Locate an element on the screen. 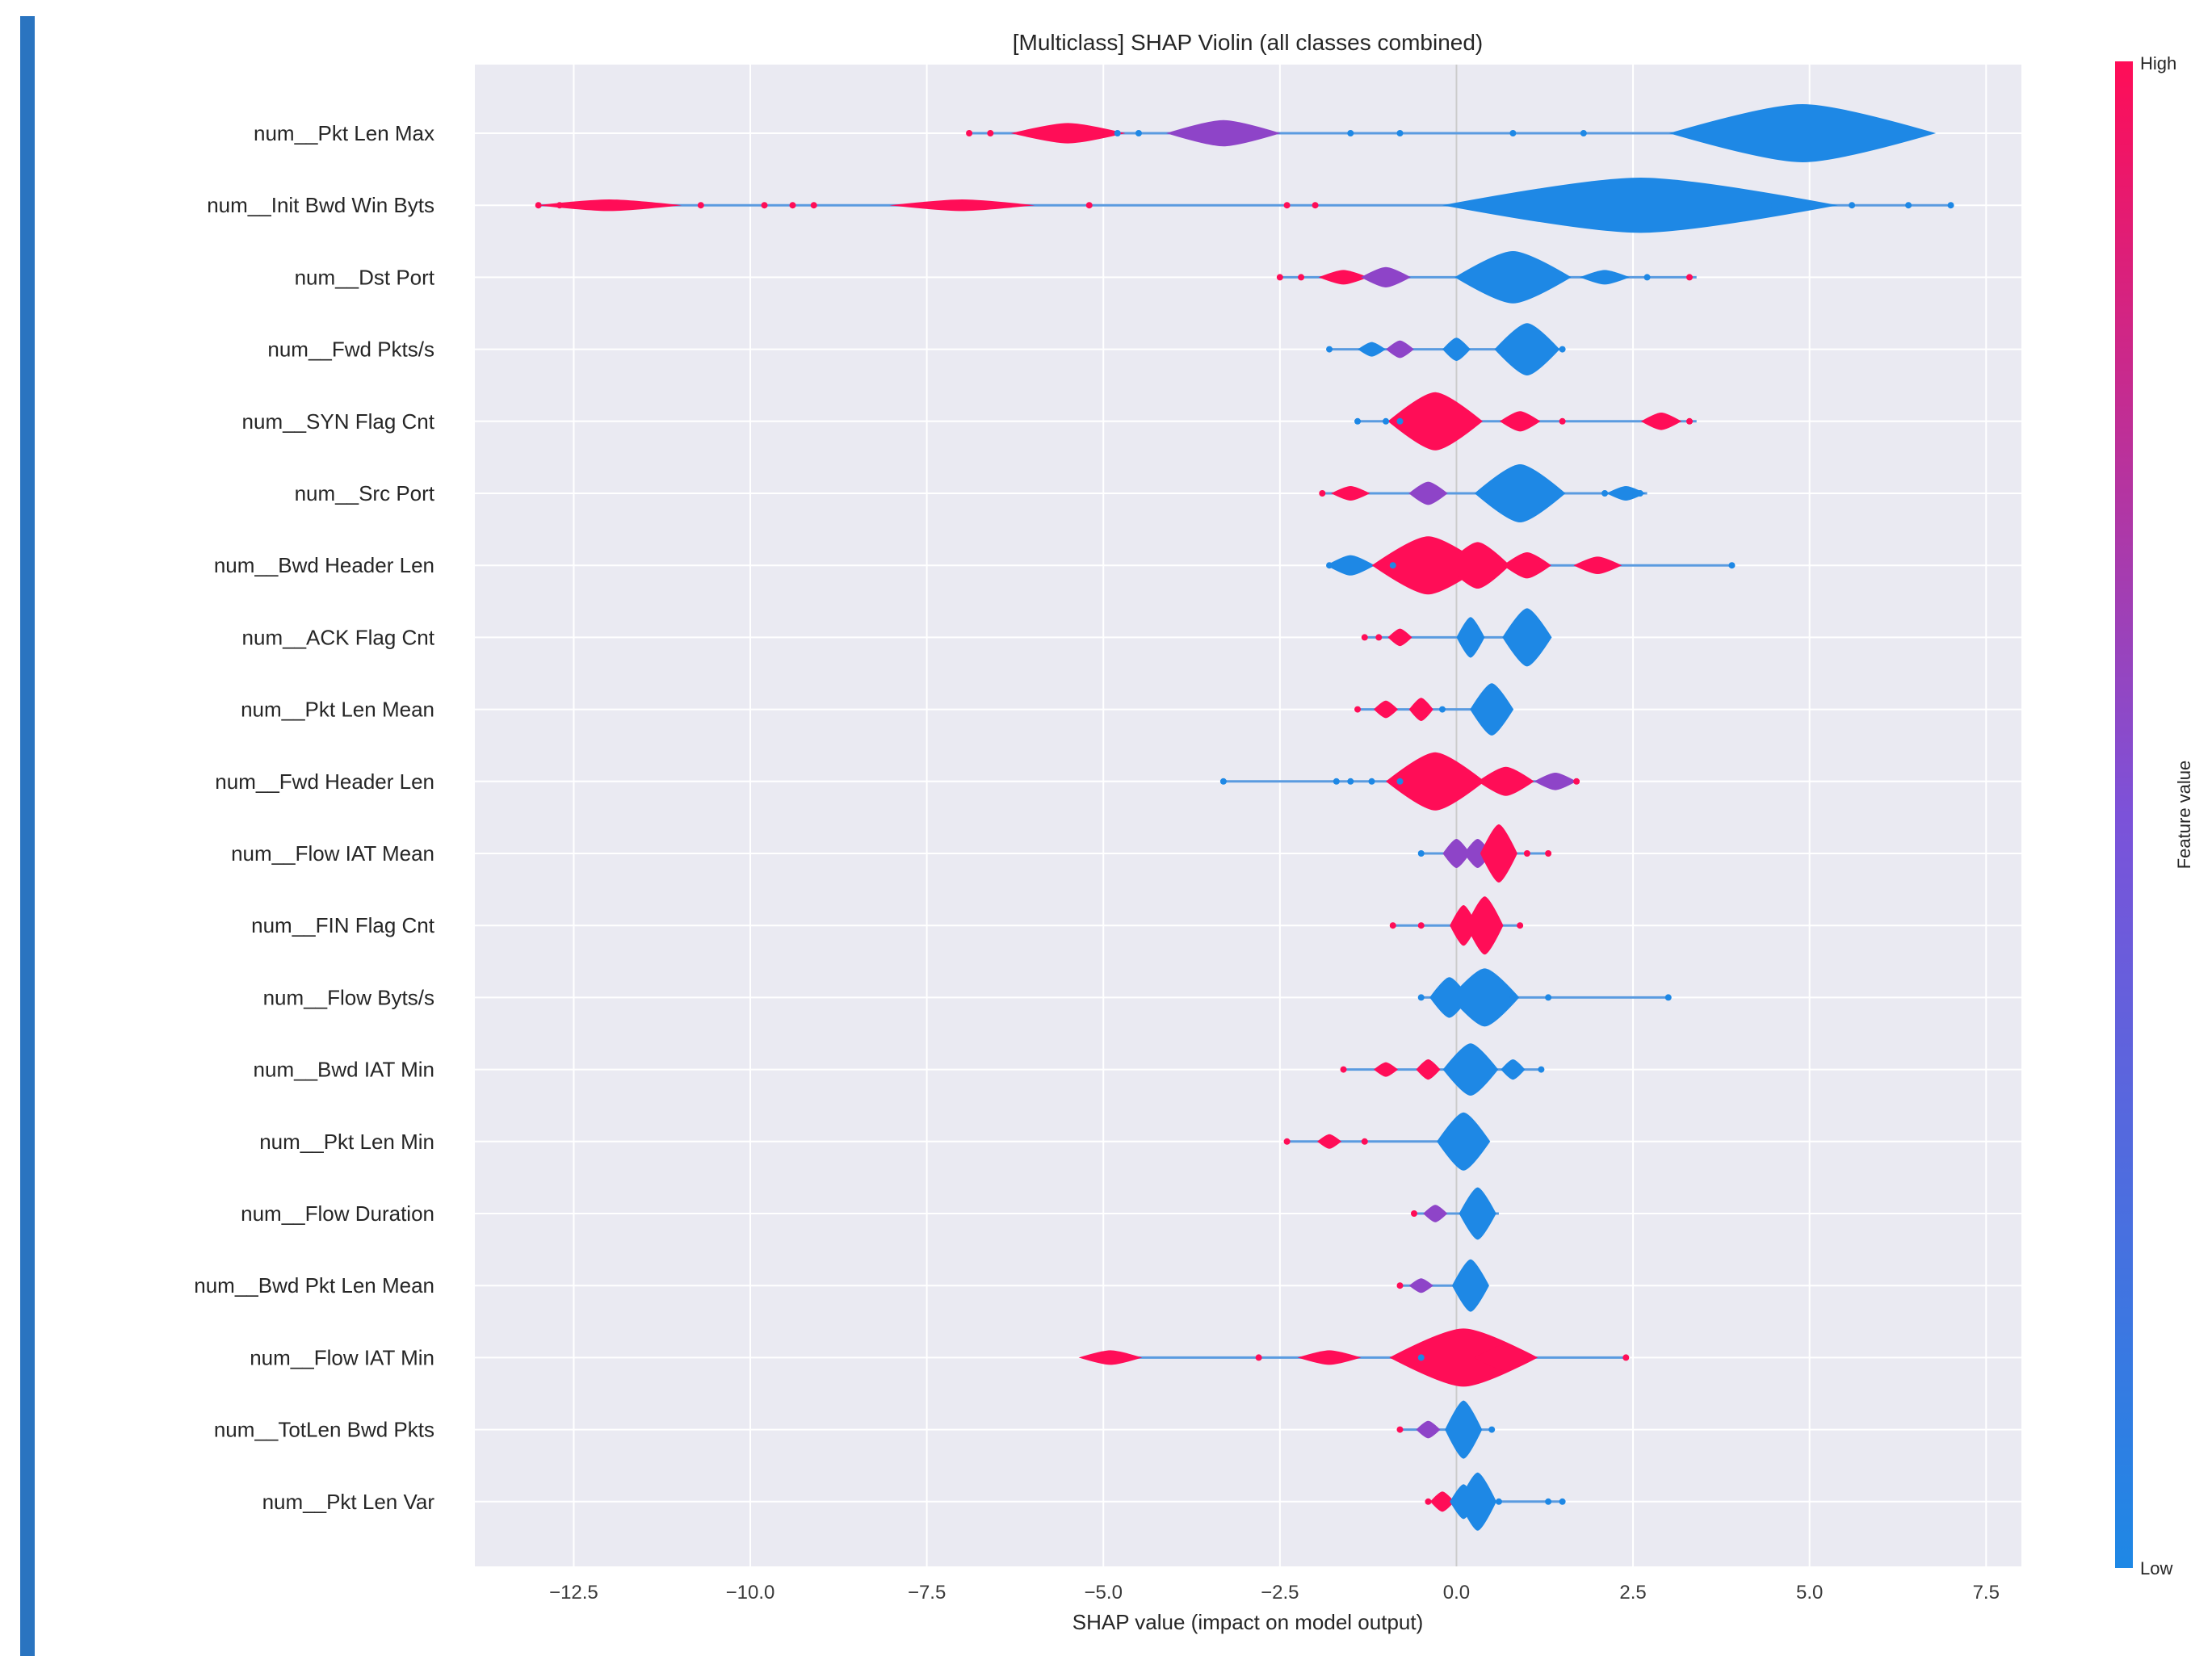 The height and width of the screenshot is (1656, 2212). accent-bar is located at coordinates (28, 836).